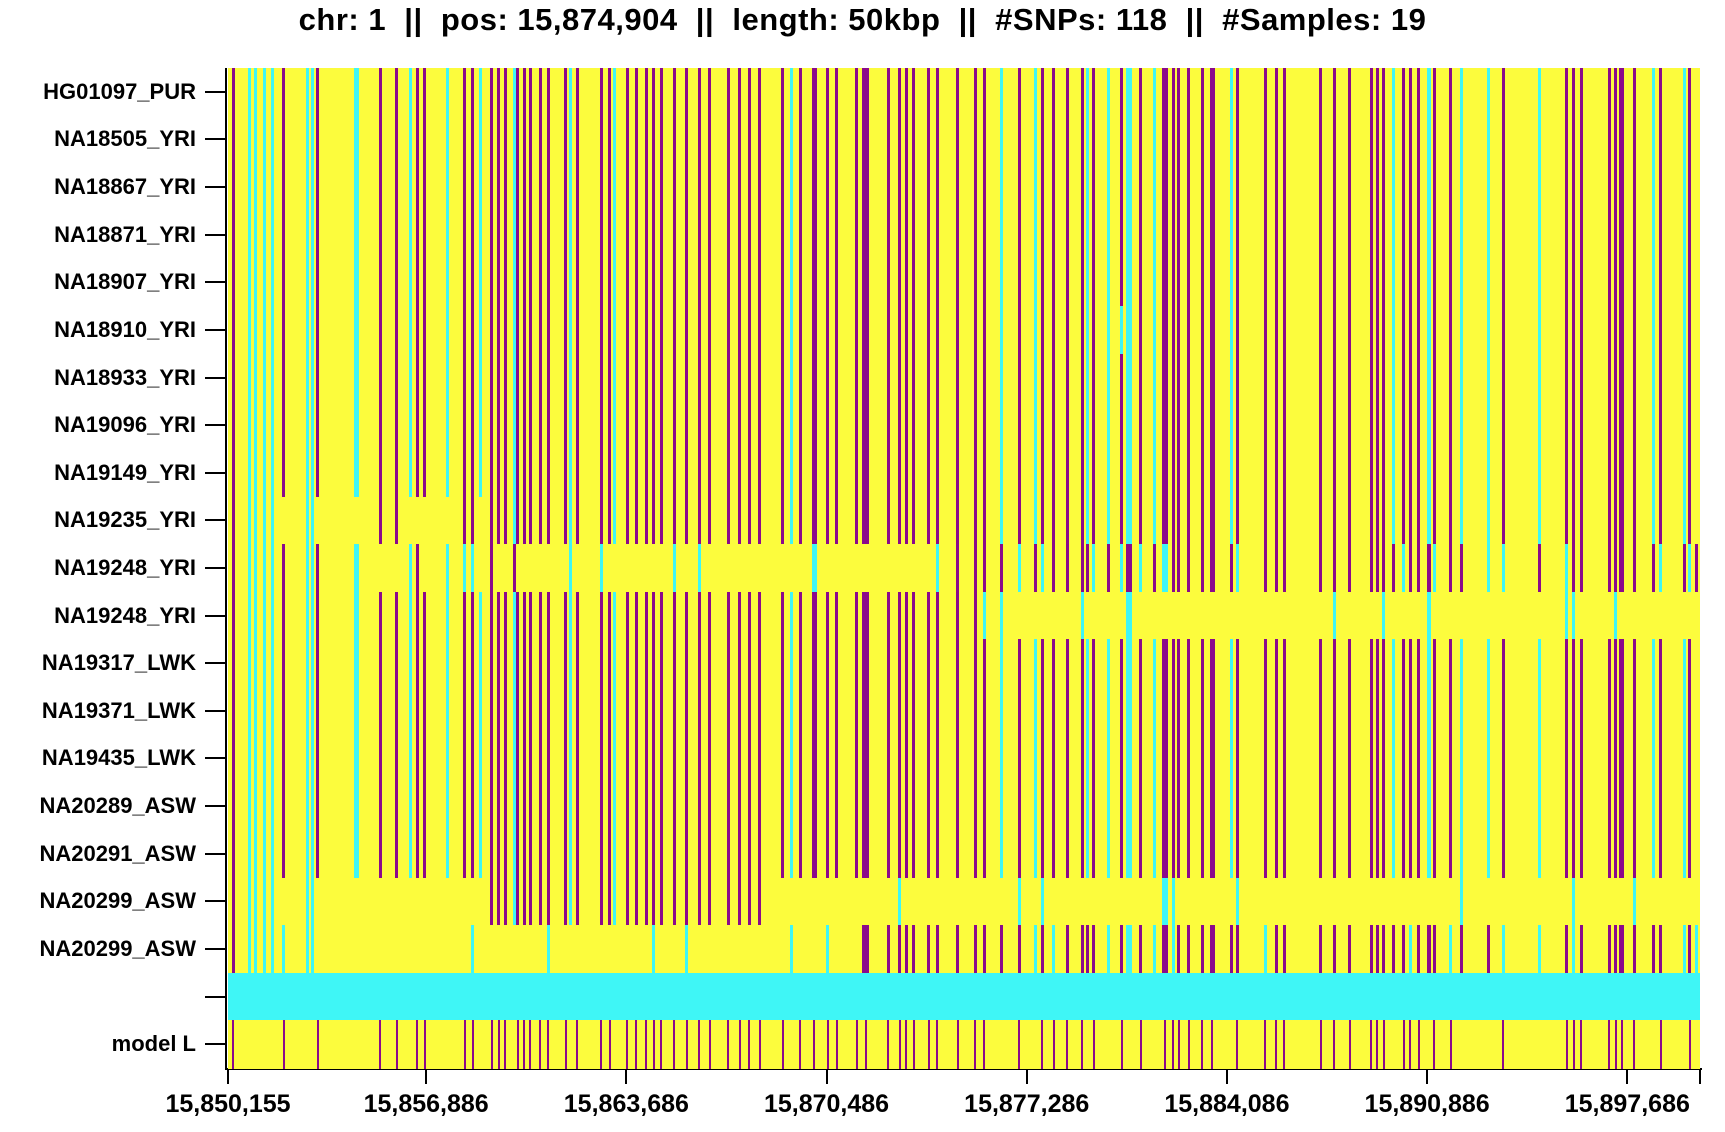 This screenshot has height=1132, width=1725. What do you see at coordinates (963, 1069) in the screenshot?
I see `x-axis-line` at bounding box center [963, 1069].